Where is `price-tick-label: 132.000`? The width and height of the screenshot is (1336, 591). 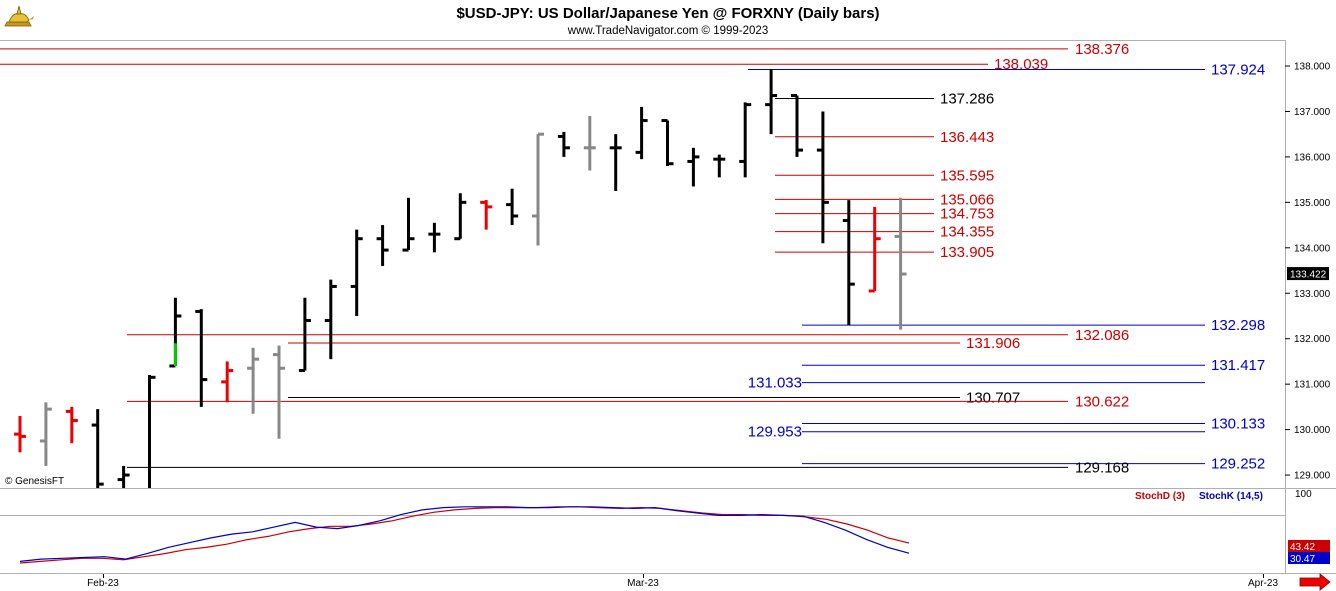
price-tick-label: 132.000 is located at coordinates (1312, 339).